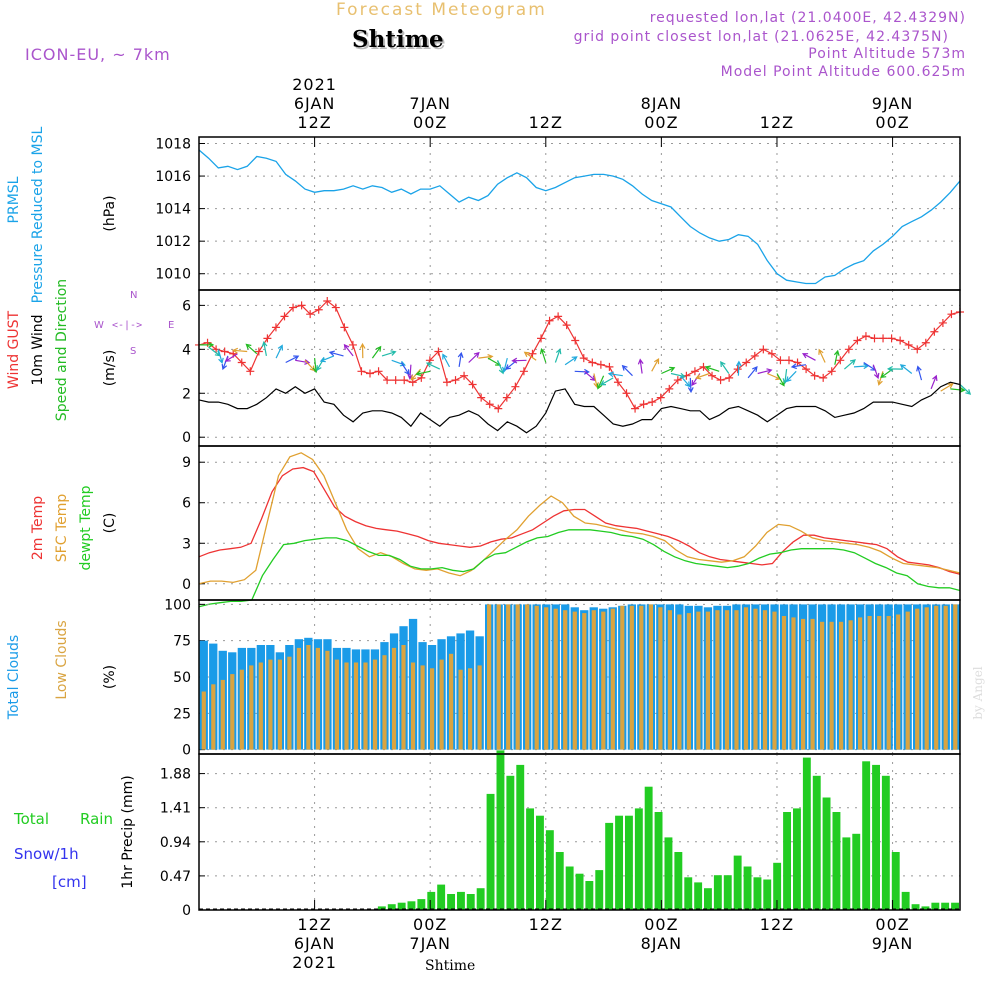 The height and width of the screenshot is (1000, 1000). Describe the element at coordinates (430, 943) in the screenshot. I see `bottom-time-label: 7JAN` at that location.